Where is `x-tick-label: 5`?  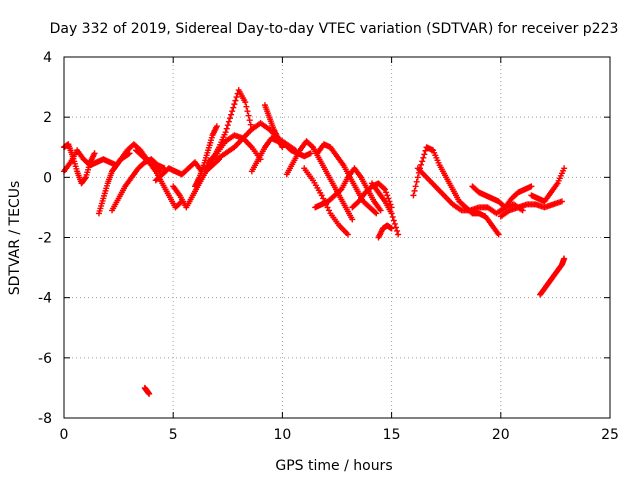
x-tick-label: 5 is located at coordinates (173, 435).